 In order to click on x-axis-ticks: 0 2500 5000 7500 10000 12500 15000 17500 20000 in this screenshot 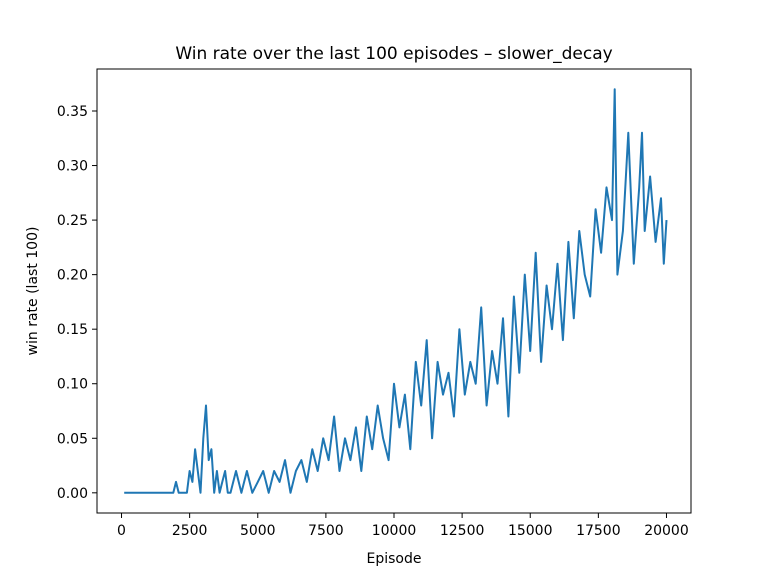, I will do `click(403, 526)`.